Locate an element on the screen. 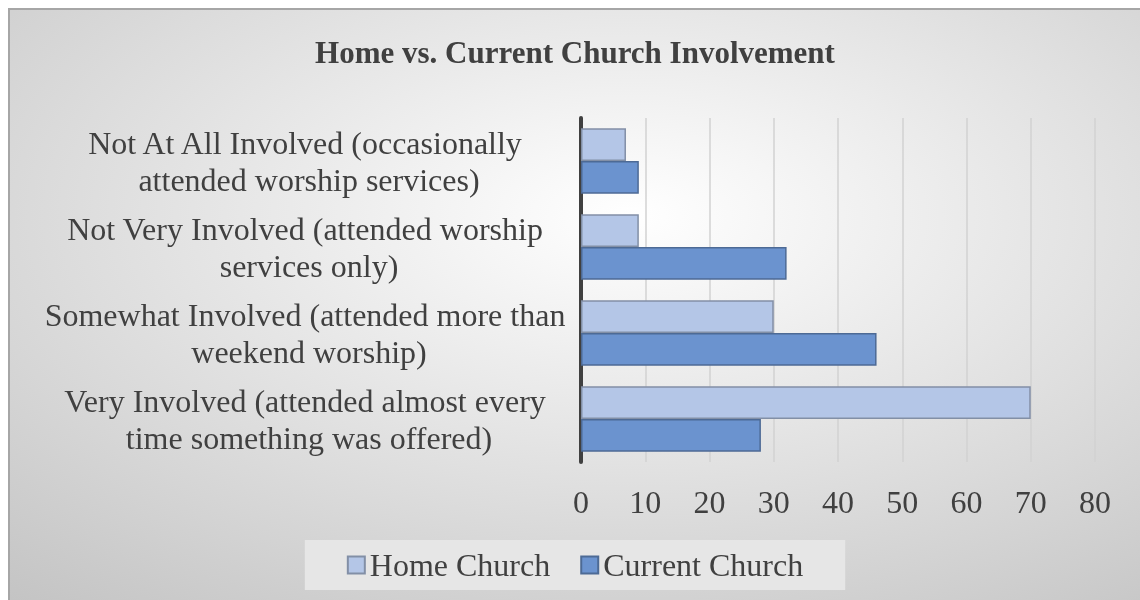 This screenshot has height=600, width=1140. x-tick-label: 40 is located at coordinates (838, 502).